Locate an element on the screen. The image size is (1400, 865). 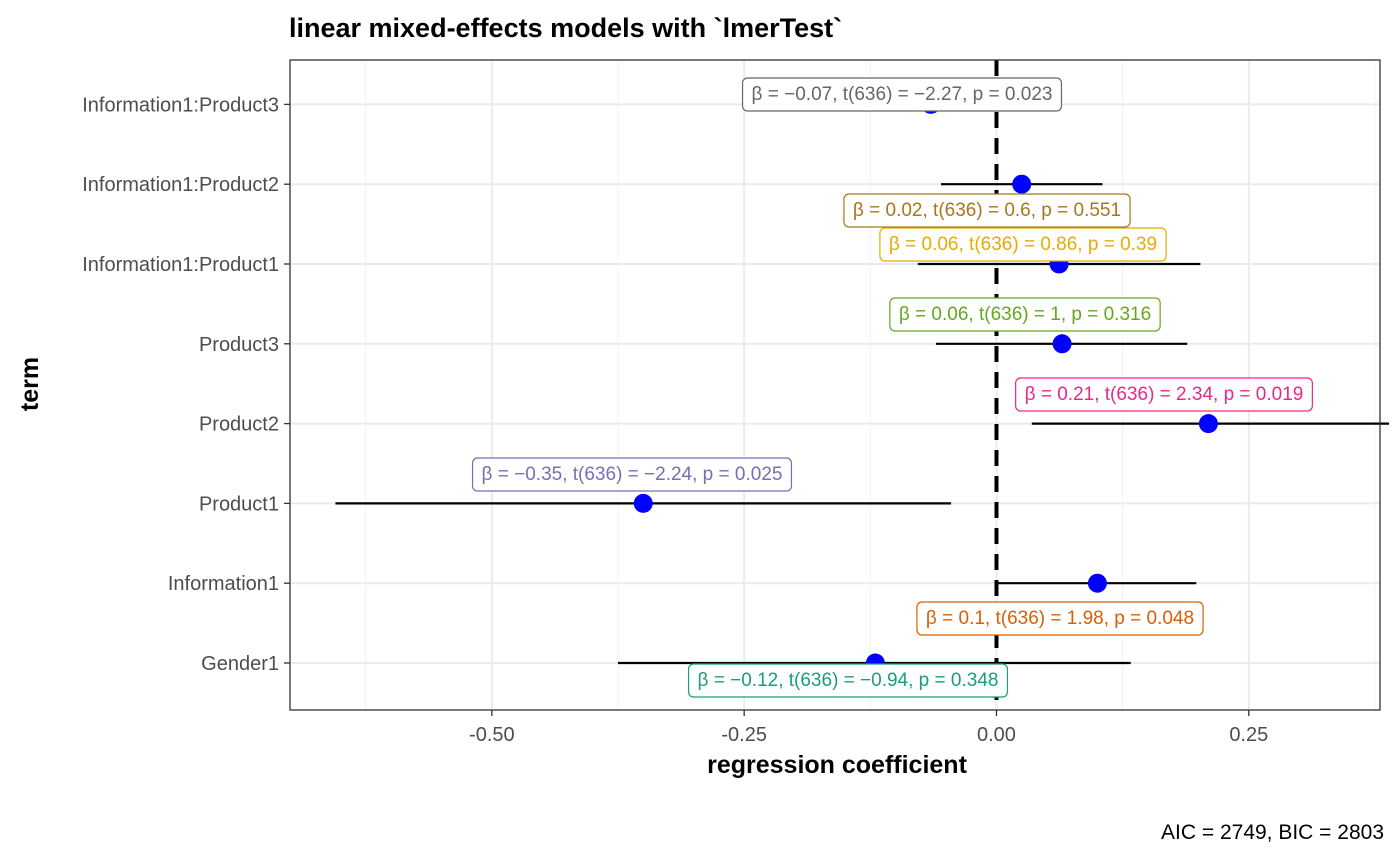
y-tick-label: Information1 is located at coordinates (223, 584).